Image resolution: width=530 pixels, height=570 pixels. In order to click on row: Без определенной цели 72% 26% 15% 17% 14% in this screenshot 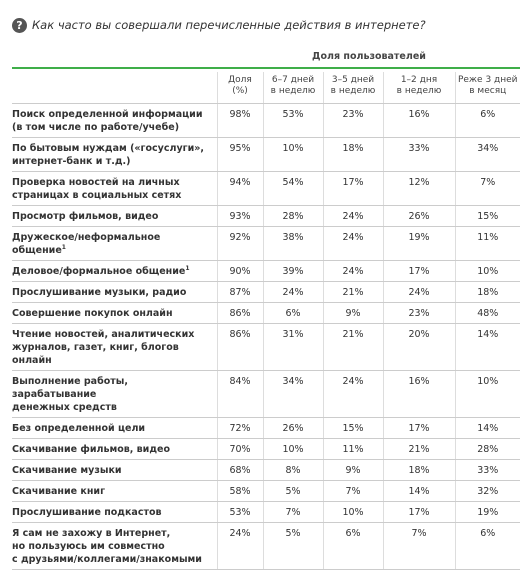, I will do `click(266, 428)`.